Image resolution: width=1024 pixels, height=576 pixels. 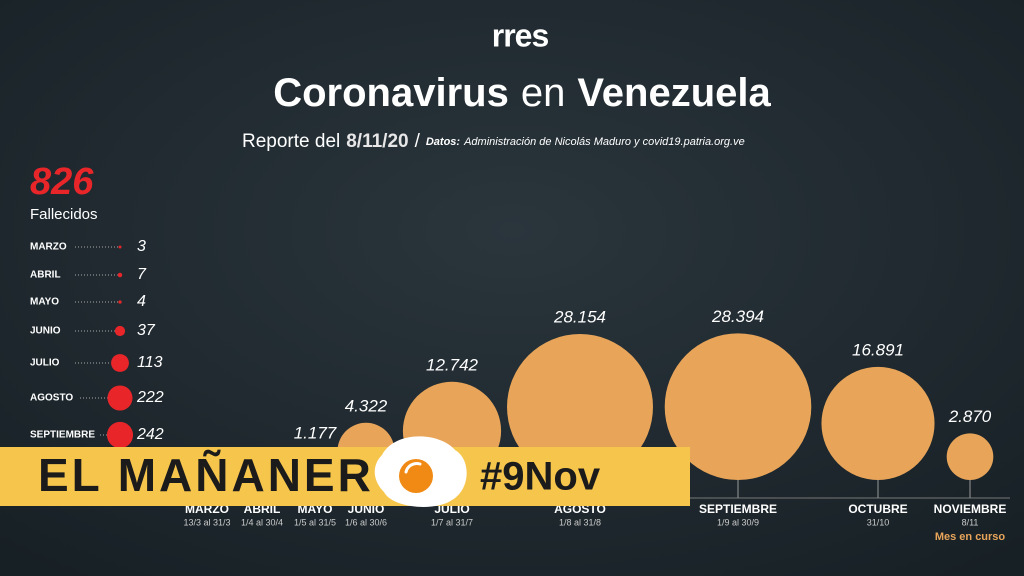 I want to click on deaths-label: Fallecidos, so click(x=64, y=214).